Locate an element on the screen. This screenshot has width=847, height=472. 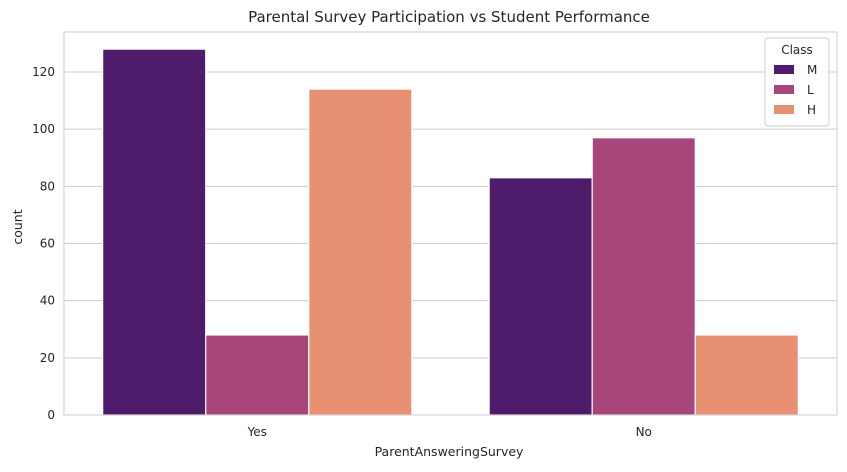
legend-swatch-M is located at coordinates (784, 69).